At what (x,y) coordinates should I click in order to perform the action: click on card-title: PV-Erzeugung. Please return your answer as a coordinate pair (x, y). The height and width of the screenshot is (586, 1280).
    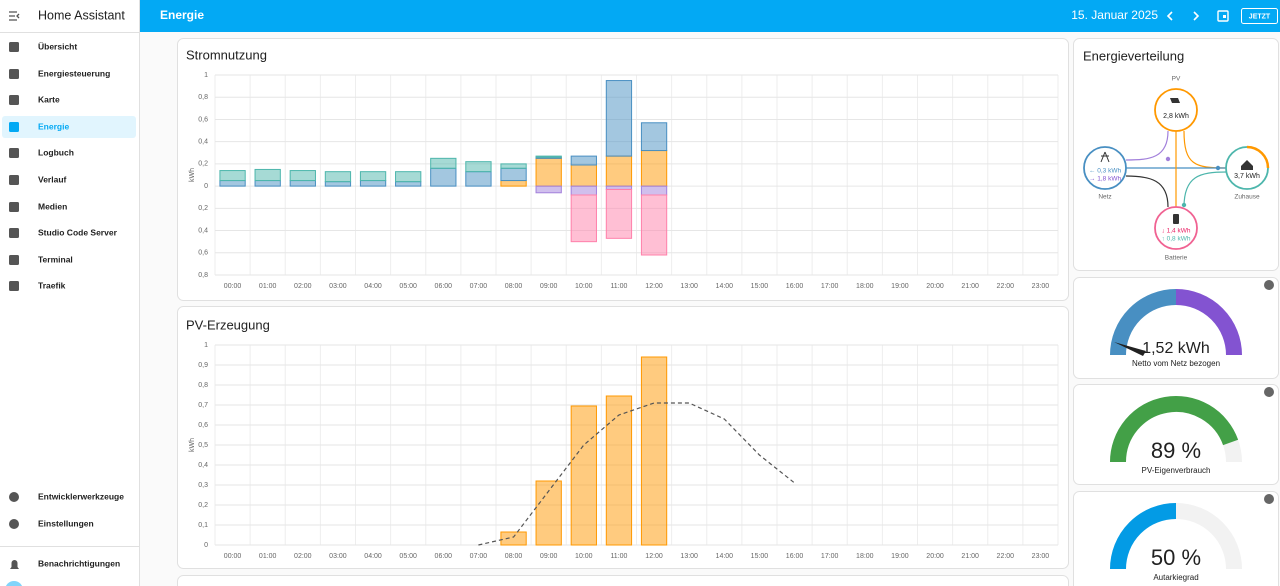
    Looking at the image, I should click on (228, 324).